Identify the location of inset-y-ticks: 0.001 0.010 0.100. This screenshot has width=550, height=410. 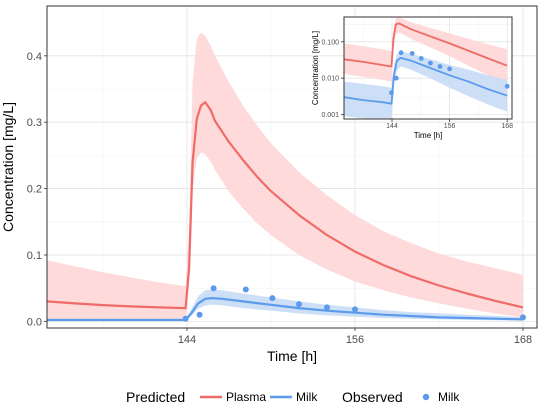
(332, 79).